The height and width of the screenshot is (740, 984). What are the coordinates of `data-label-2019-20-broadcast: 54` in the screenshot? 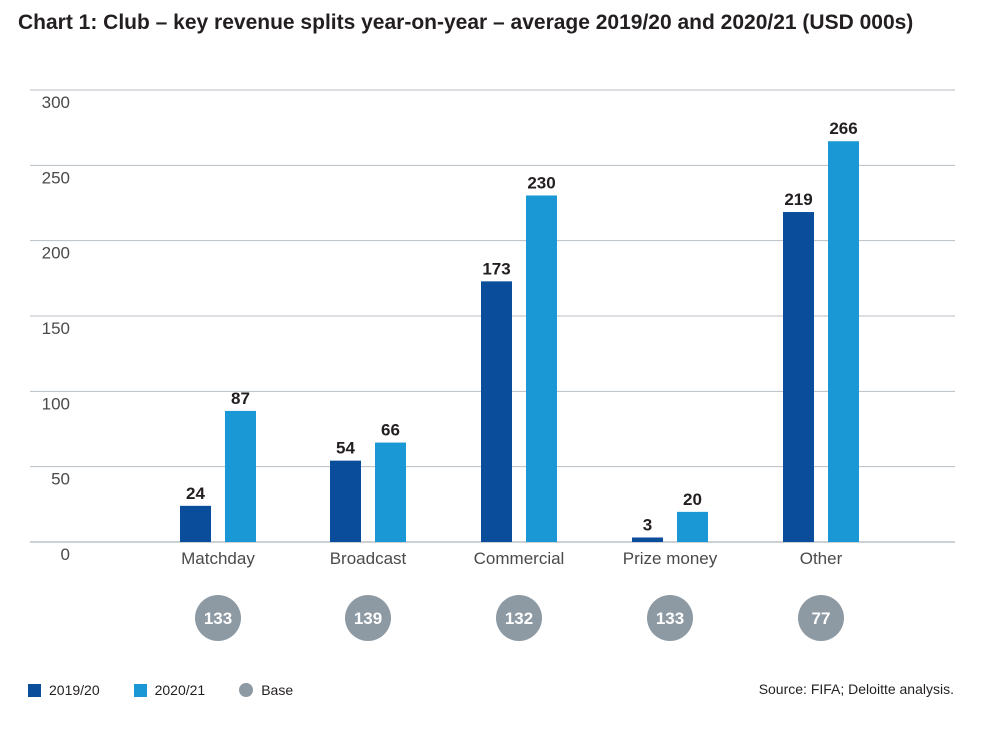 It's located at (345, 448).